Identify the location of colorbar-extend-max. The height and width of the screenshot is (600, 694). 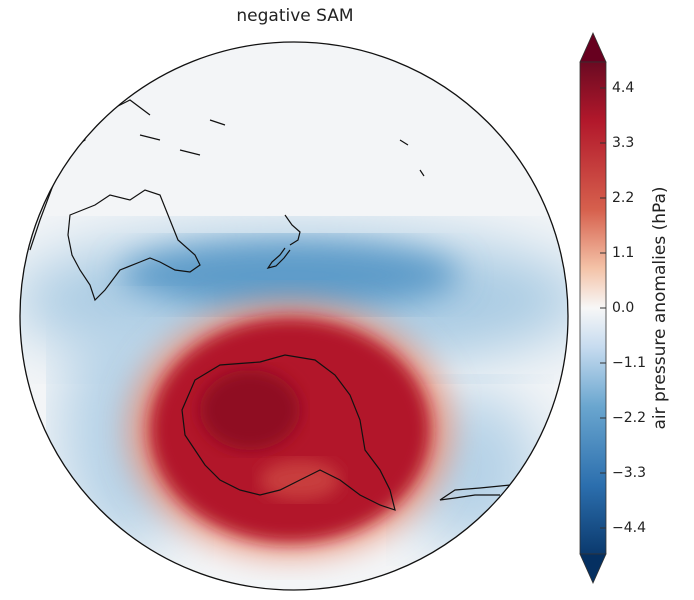
(593, 47).